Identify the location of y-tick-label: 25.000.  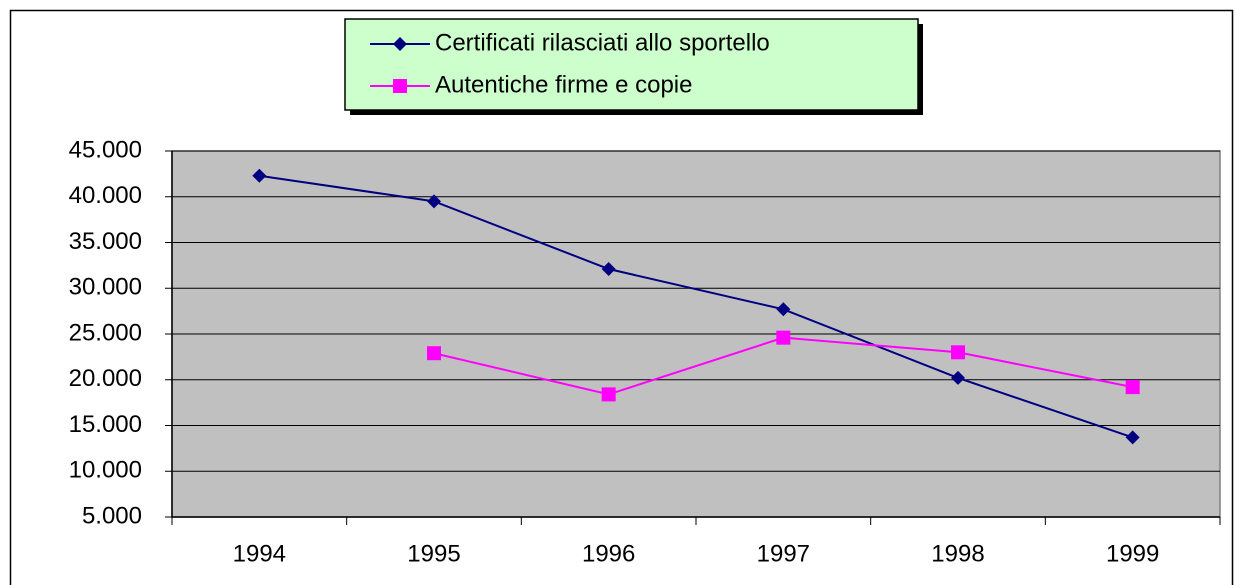
(105, 332).